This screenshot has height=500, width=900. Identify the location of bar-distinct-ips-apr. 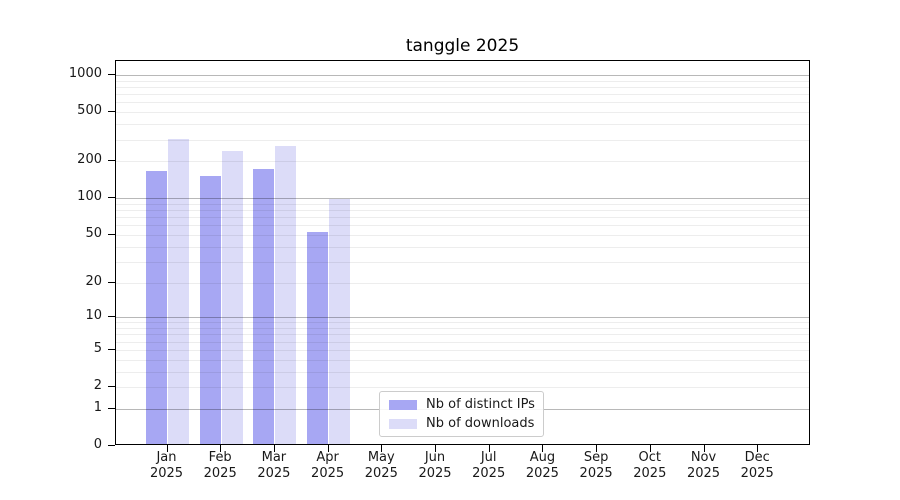
(318, 337).